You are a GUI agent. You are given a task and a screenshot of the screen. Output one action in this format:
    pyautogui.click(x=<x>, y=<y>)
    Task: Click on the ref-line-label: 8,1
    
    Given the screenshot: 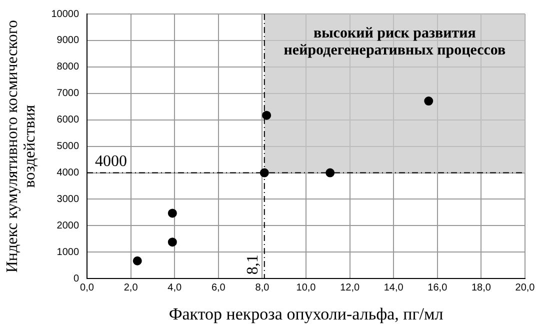 What is the action you would take?
    pyautogui.click(x=253, y=264)
    